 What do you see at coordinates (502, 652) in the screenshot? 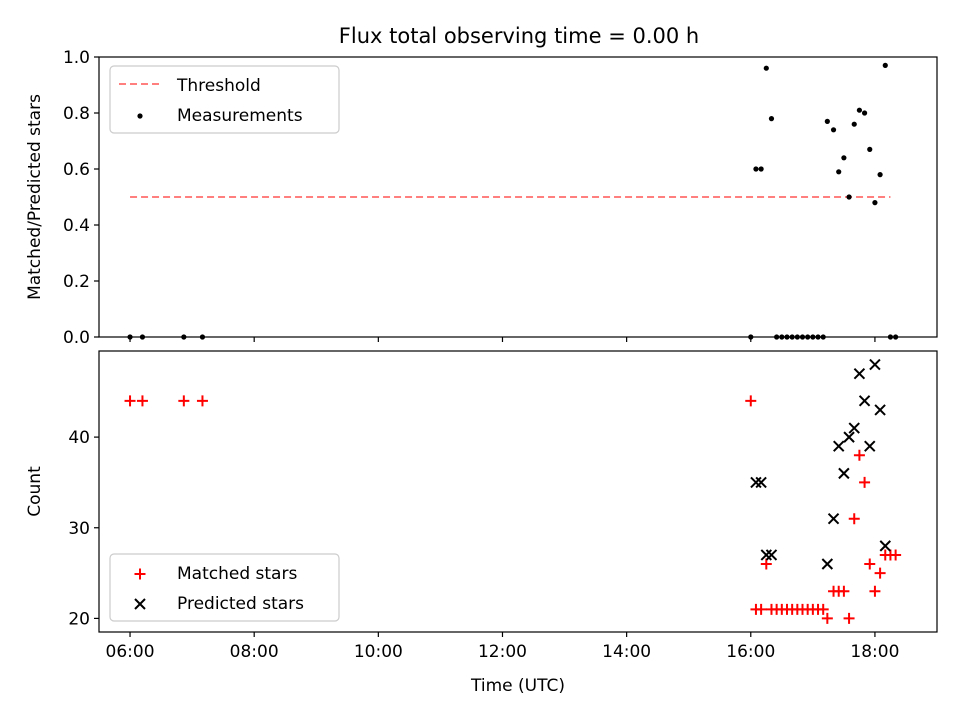
I see `x-tick-label: 12:00` at bounding box center [502, 652].